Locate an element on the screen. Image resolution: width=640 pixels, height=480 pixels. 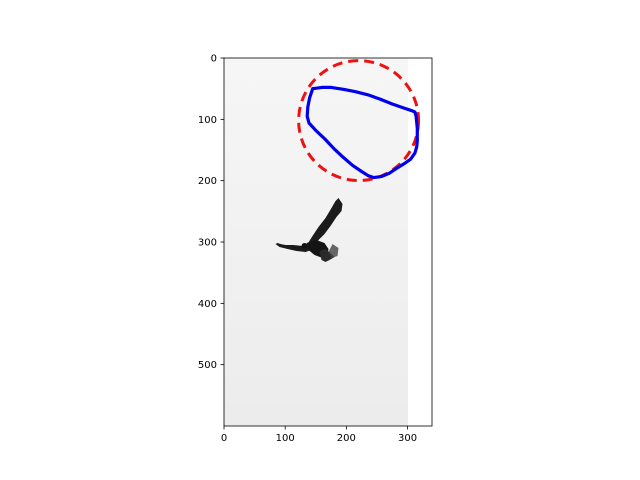
bird-silhouette is located at coordinates (309, 230).